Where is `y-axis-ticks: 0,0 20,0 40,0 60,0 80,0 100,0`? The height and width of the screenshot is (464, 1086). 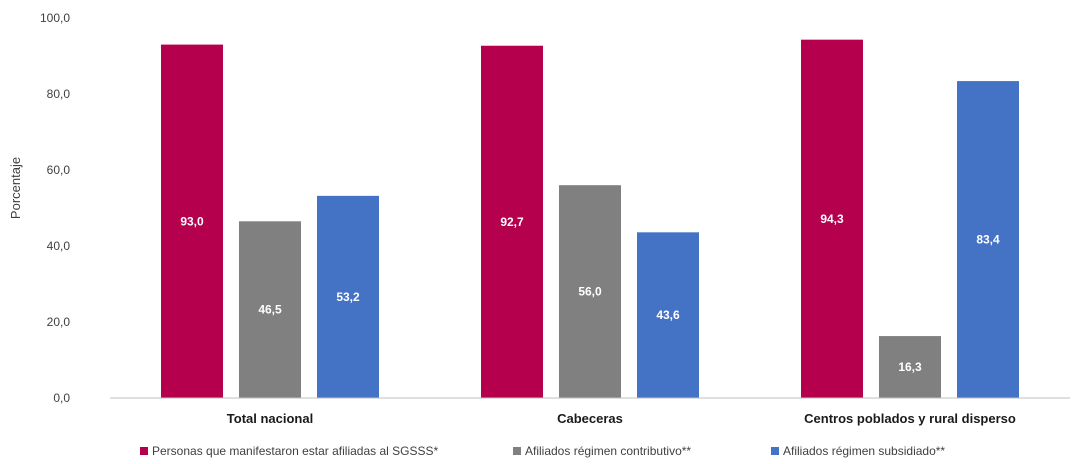 y-axis-ticks: 0,0 20,0 40,0 60,0 80,0 100,0 is located at coordinates (55, 208).